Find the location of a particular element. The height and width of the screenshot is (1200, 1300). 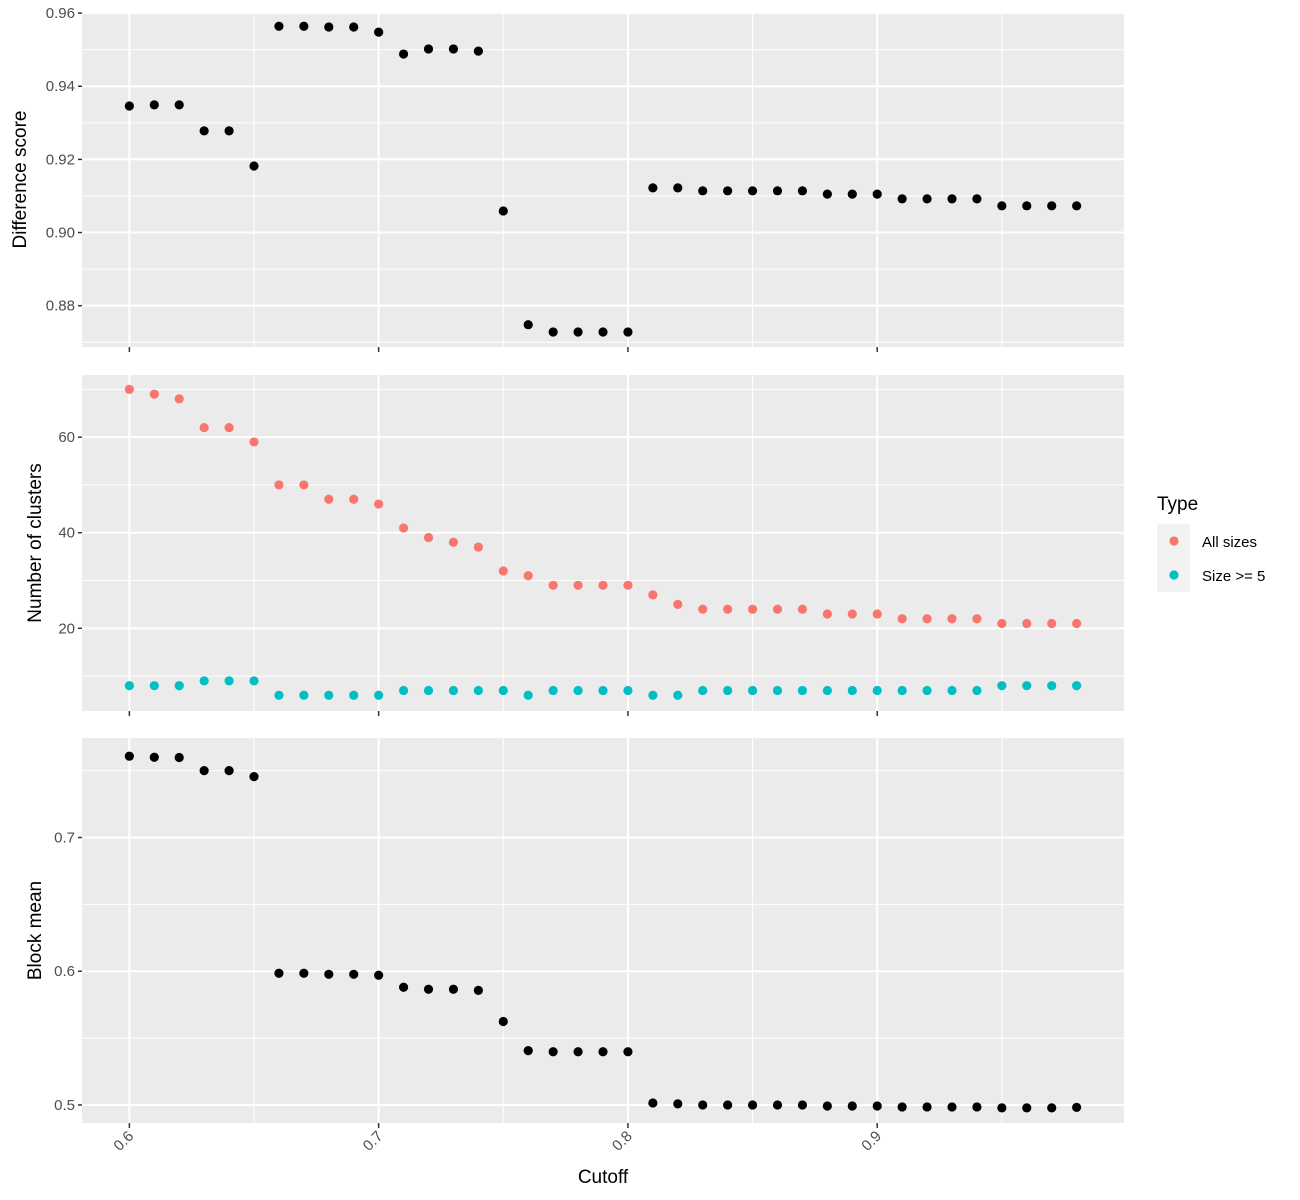

y-tick-label: 0.94 is located at coordinates (60, 86).